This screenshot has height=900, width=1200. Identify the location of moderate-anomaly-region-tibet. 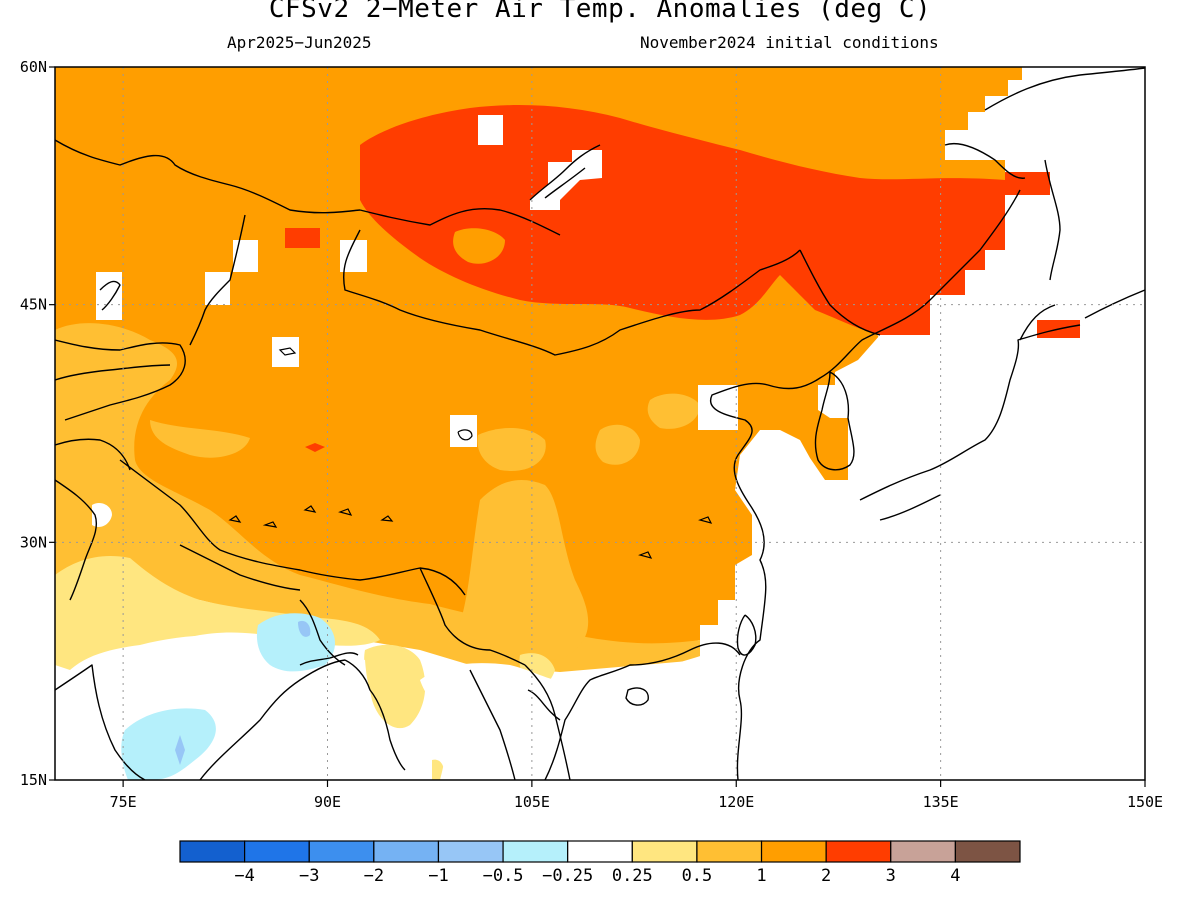
(200, 439).